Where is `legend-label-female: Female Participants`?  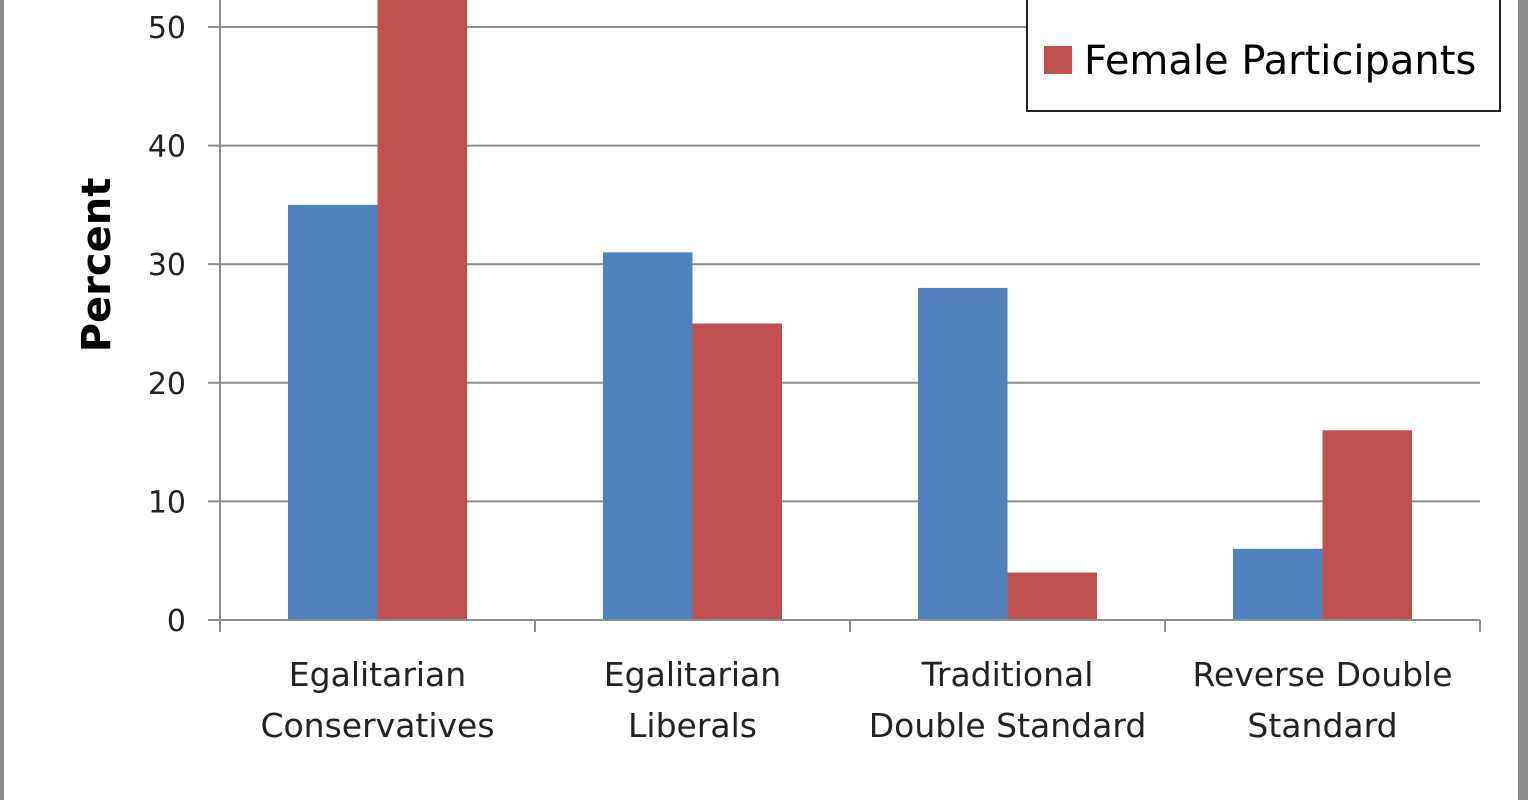
legend-label-female: Female Participants is located at coordinates (1280, 61).